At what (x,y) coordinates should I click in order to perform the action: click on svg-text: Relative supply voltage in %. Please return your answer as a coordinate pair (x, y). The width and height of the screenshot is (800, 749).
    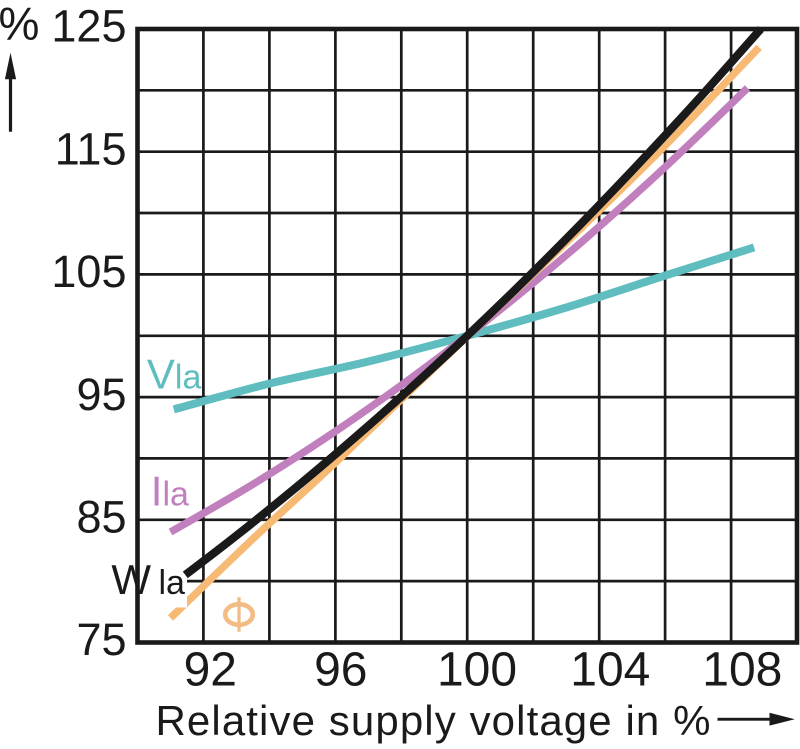
    Looking at the image, I should click on (434, 720).